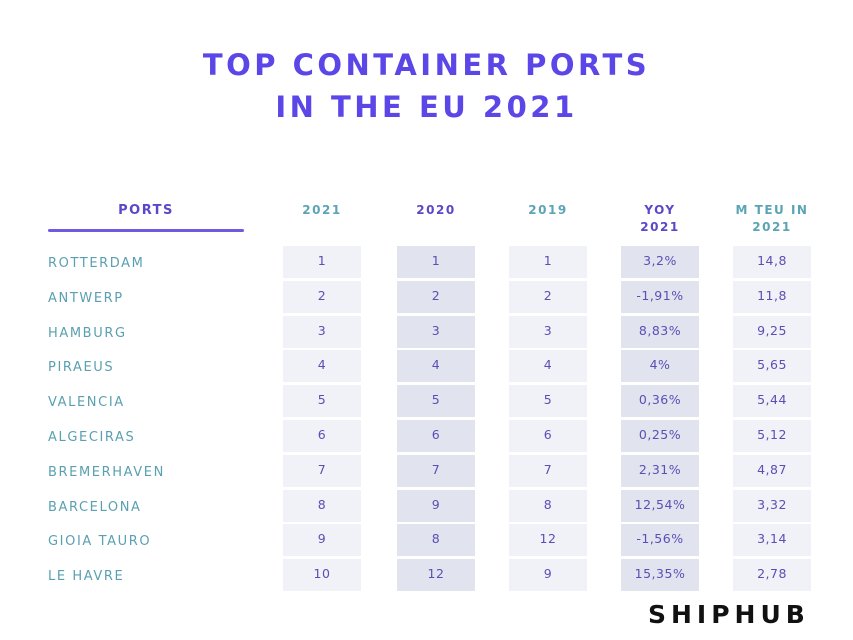  I want to click on cell-rank-2021: 3, so click(322, 331).